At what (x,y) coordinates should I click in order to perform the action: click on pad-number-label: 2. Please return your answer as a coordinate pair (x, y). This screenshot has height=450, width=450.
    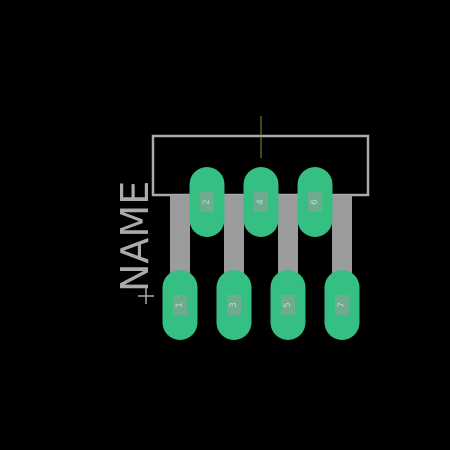
    Looking at the image, I should click on (207, 202).